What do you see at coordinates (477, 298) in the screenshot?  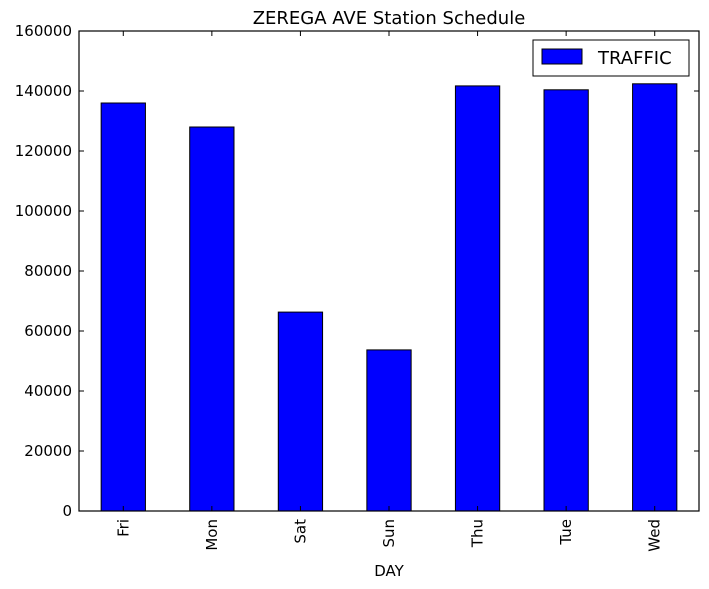 I see `bar-thu` at bounding box center [477, 298].